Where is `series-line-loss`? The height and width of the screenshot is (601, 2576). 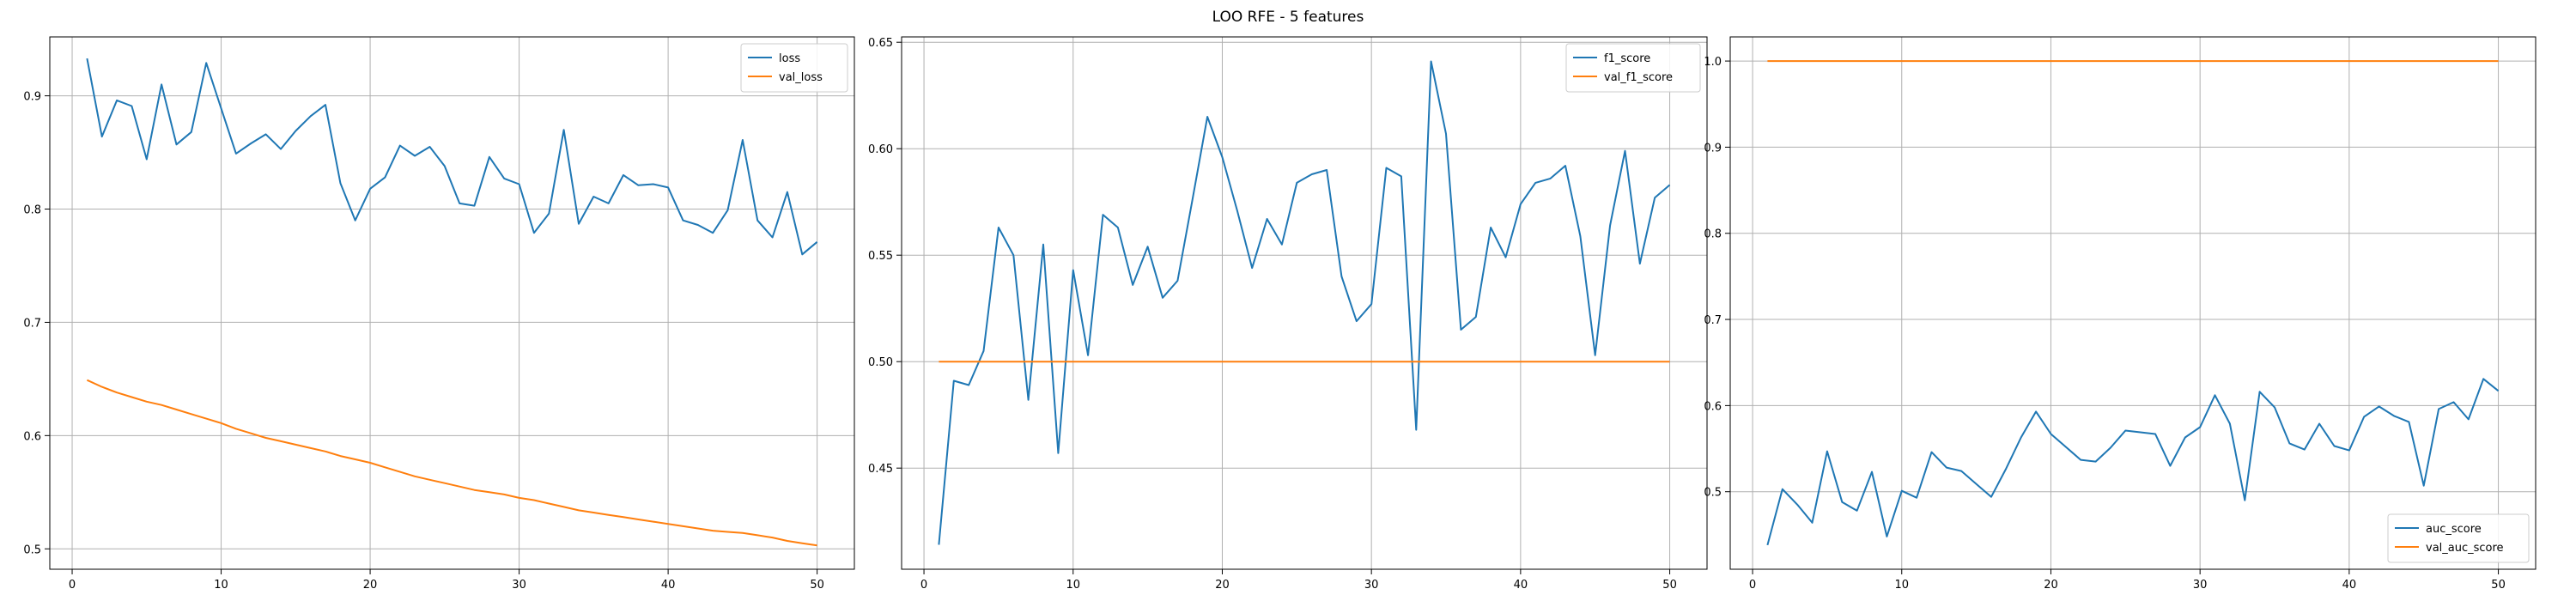
series-line-loss is located at coordinates (452, 157).